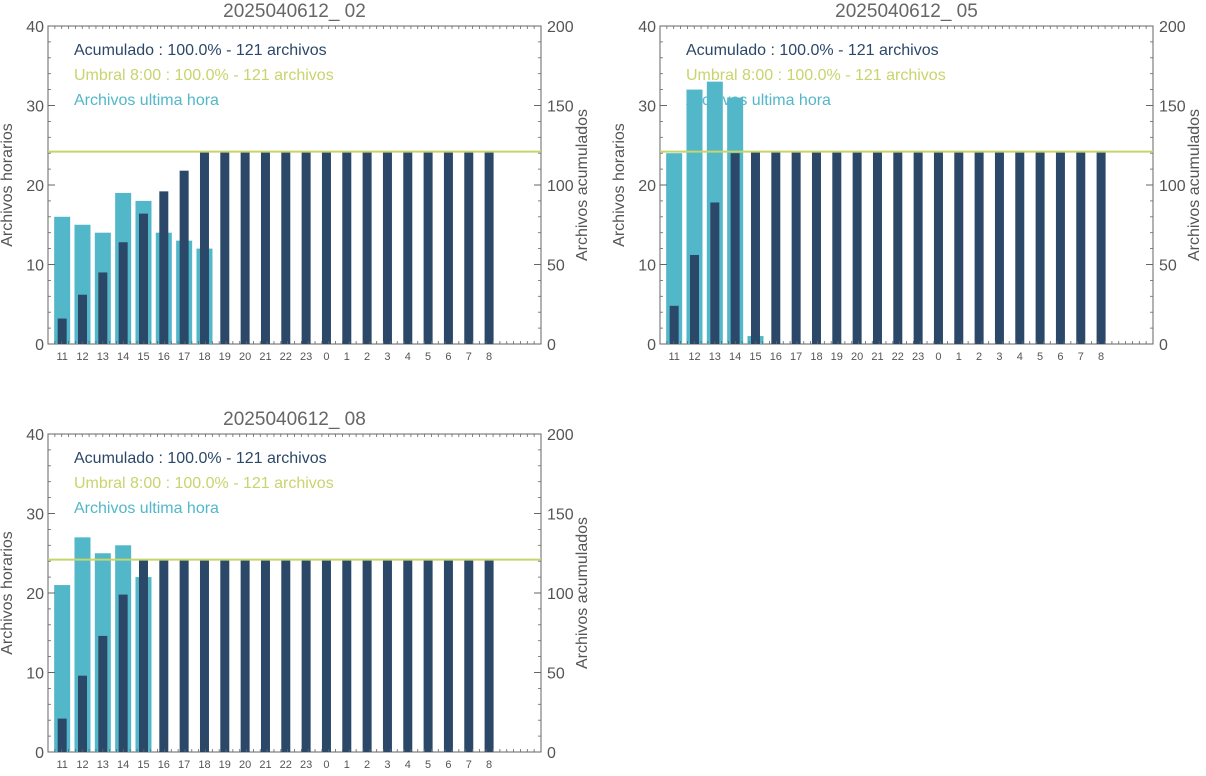  I want to click on x-tick-label: 6, so click(448, 765).